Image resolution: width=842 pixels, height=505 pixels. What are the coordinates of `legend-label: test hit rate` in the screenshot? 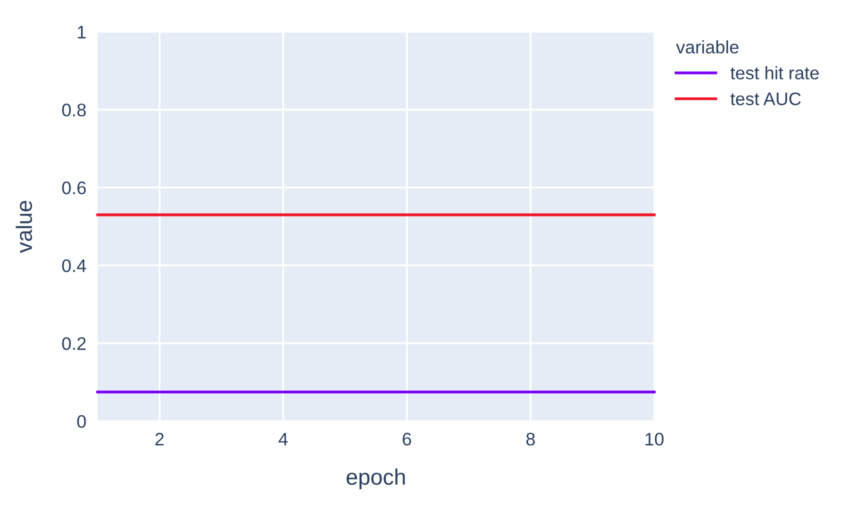 It's located at (774, 73).